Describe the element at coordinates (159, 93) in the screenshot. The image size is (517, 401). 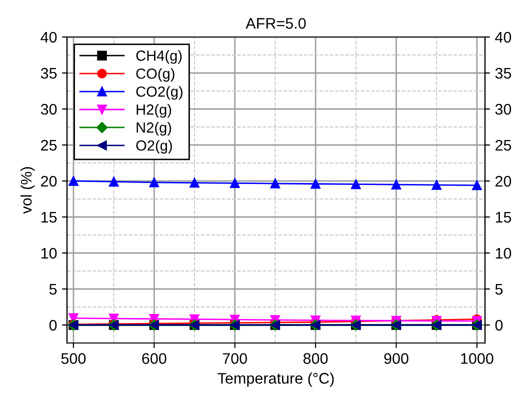
I see `legend-label: CO2(g)` at that location.